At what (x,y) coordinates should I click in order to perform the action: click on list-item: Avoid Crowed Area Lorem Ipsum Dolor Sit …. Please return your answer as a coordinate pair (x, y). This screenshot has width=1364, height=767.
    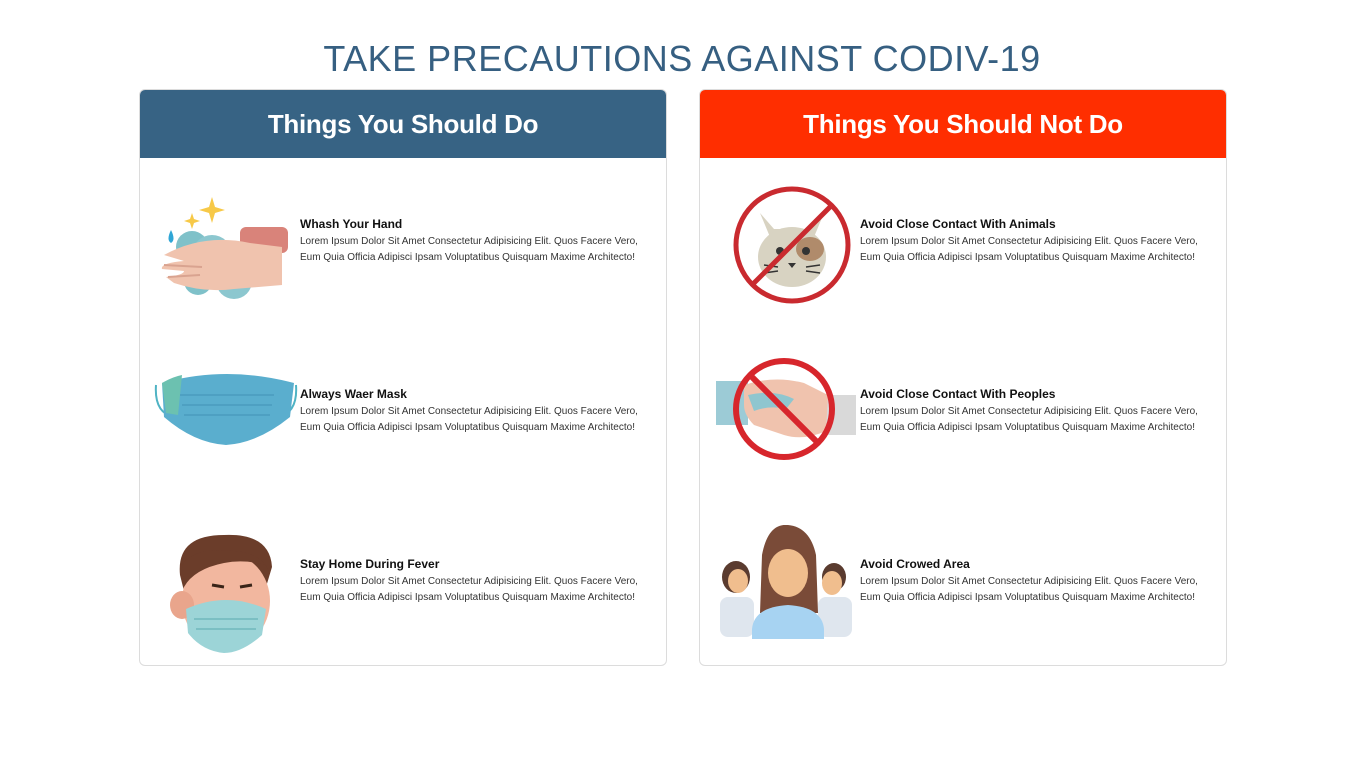
    Looking at the image, I should click on (963, 595).